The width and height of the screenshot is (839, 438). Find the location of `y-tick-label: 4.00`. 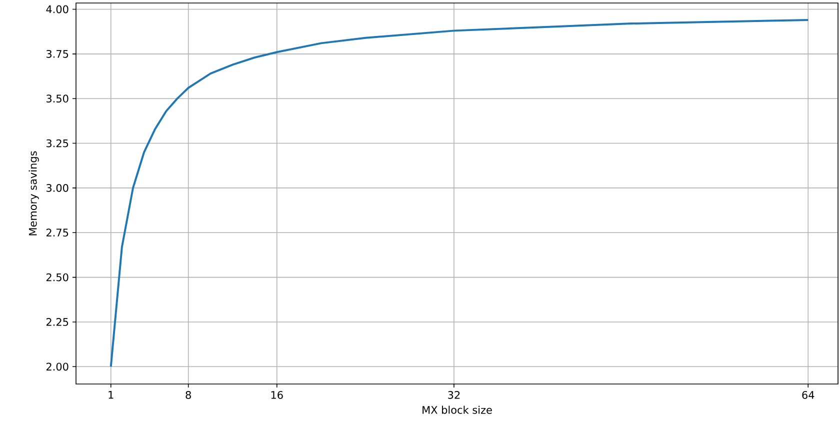

y-tick-label: 4.00 is located at coordinates (57, 9).